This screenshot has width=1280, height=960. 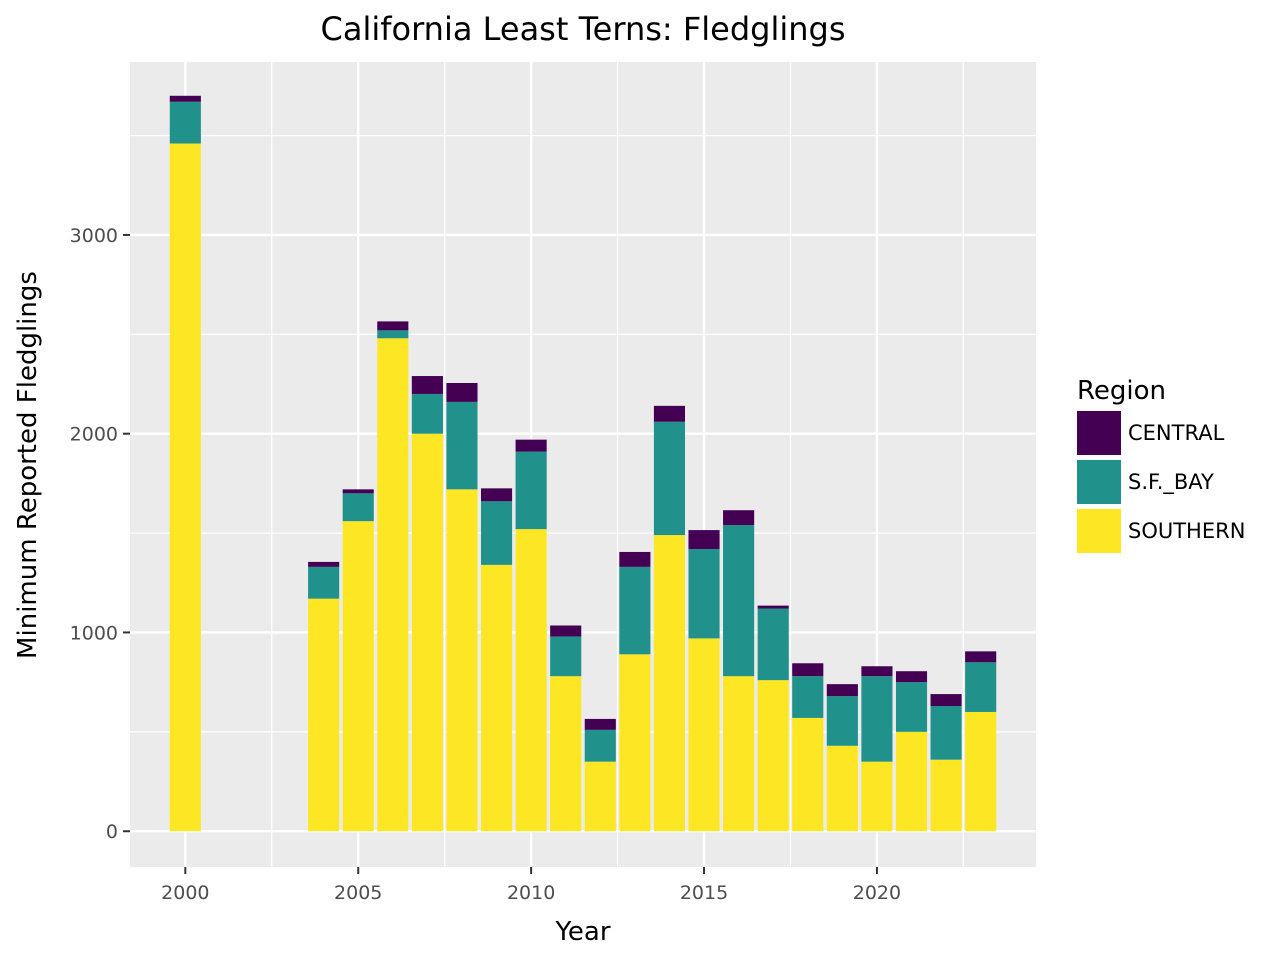 What do you see at coordinates (185, 487) in the screenshot?
I see `bar-2000-southern` at bounding box center [185, 487].